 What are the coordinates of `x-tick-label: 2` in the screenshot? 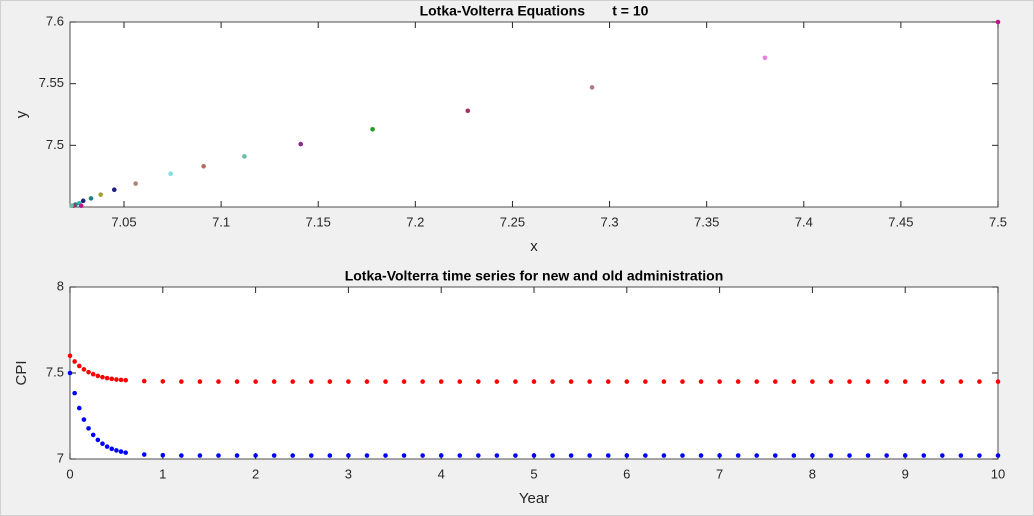 It's located at (255, 473).